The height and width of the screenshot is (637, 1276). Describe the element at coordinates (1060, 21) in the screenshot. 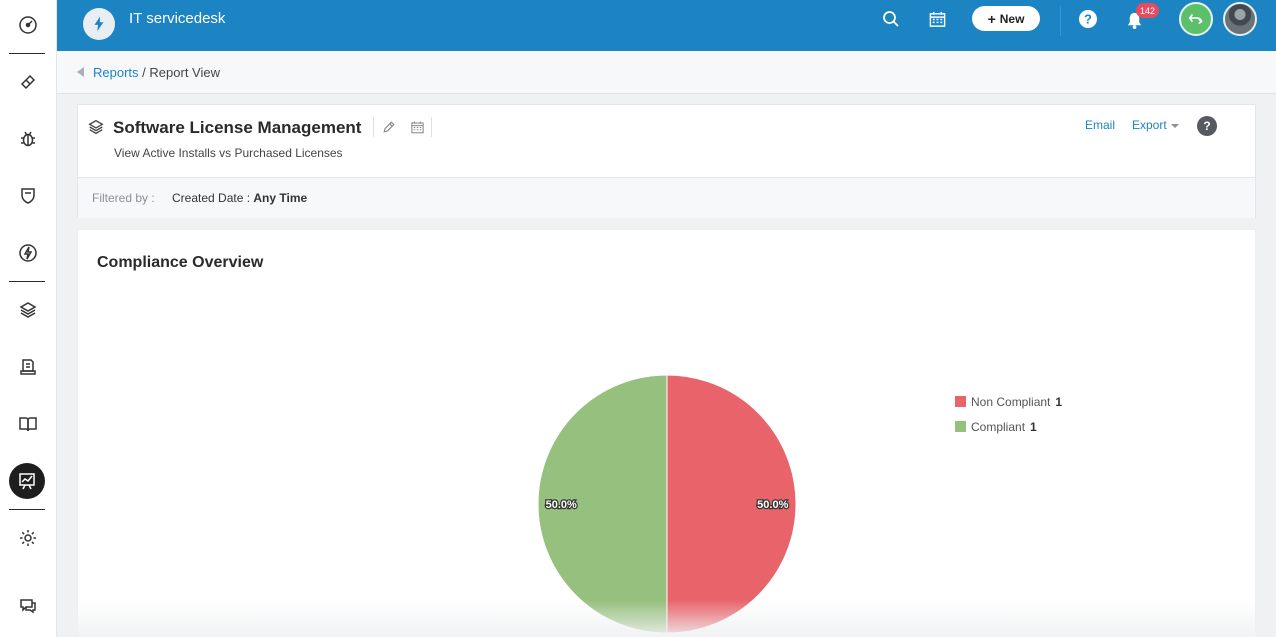

I see `header-divider` at that location.